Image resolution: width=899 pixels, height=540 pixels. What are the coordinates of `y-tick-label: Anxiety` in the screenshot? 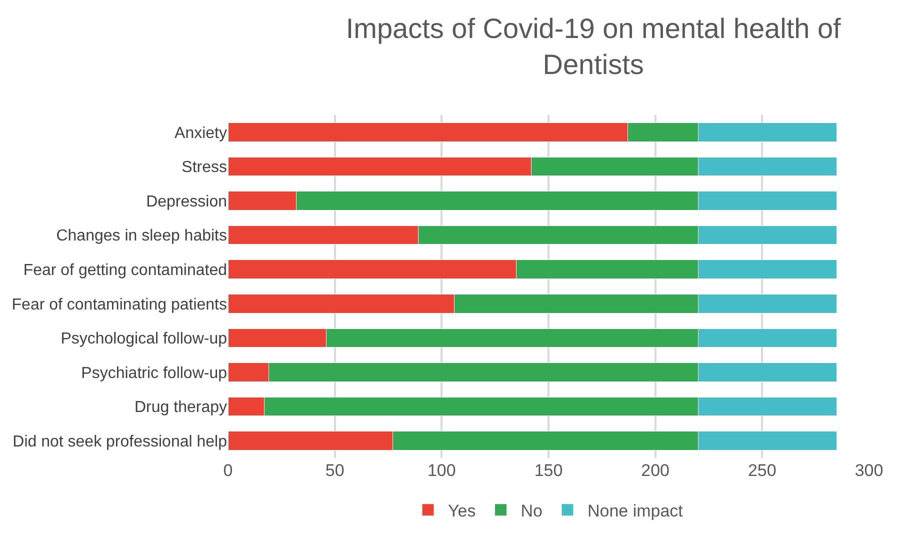 It's located at (200, 133).